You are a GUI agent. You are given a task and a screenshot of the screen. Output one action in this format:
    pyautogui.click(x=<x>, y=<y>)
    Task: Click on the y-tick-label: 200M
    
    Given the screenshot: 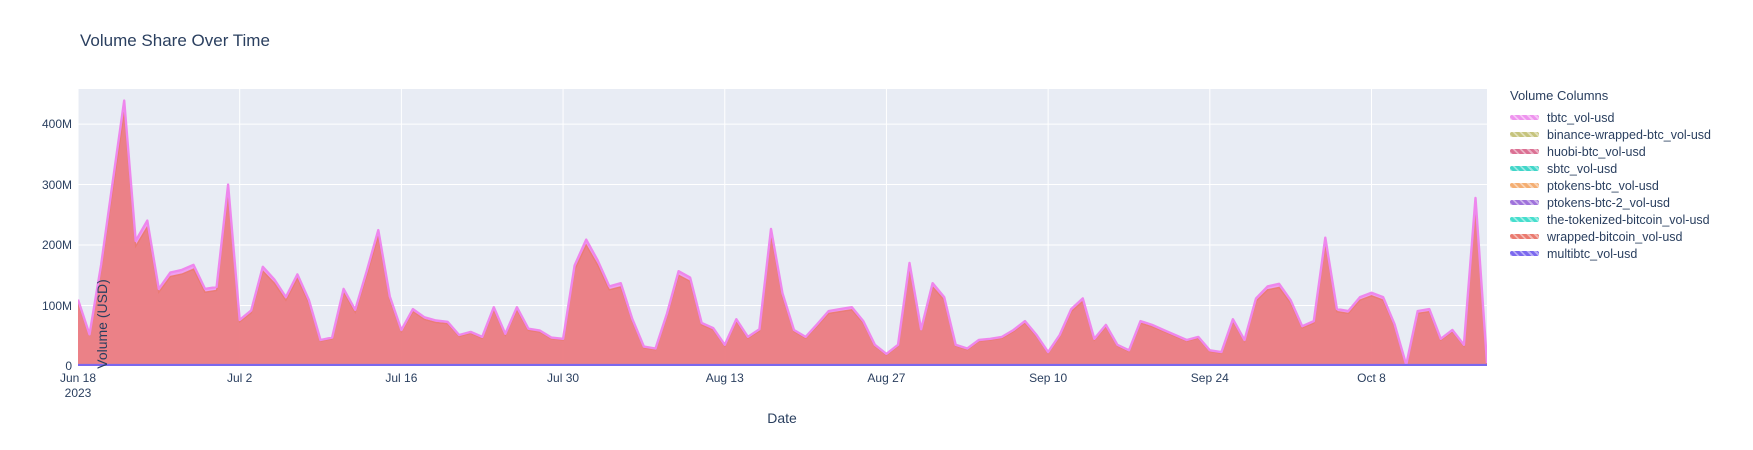 What is the action you would take?
    pyautogui.click(x=56, y=245)
    